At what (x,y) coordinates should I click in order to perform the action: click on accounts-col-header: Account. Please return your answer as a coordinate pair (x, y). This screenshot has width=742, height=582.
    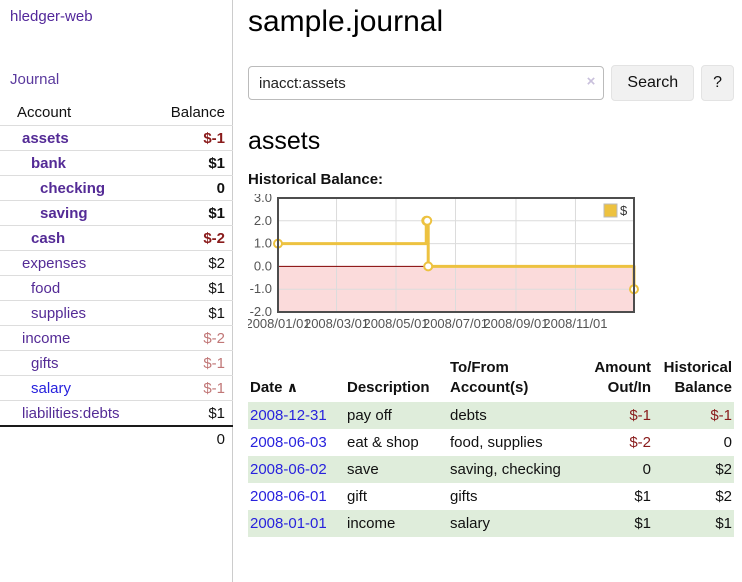
    Looking at the image, I should click on (44, 113).